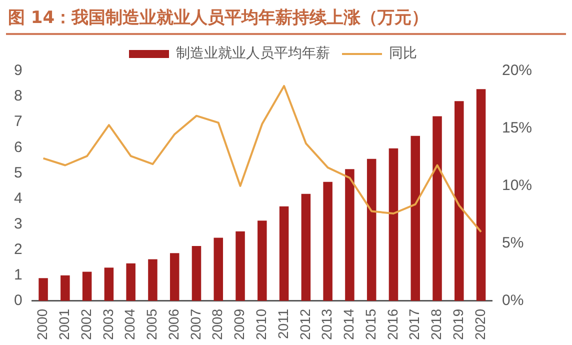  Describe the element at coordinates (18, 147) in the screenshot. I see `y-tick-label: 6` at that location.